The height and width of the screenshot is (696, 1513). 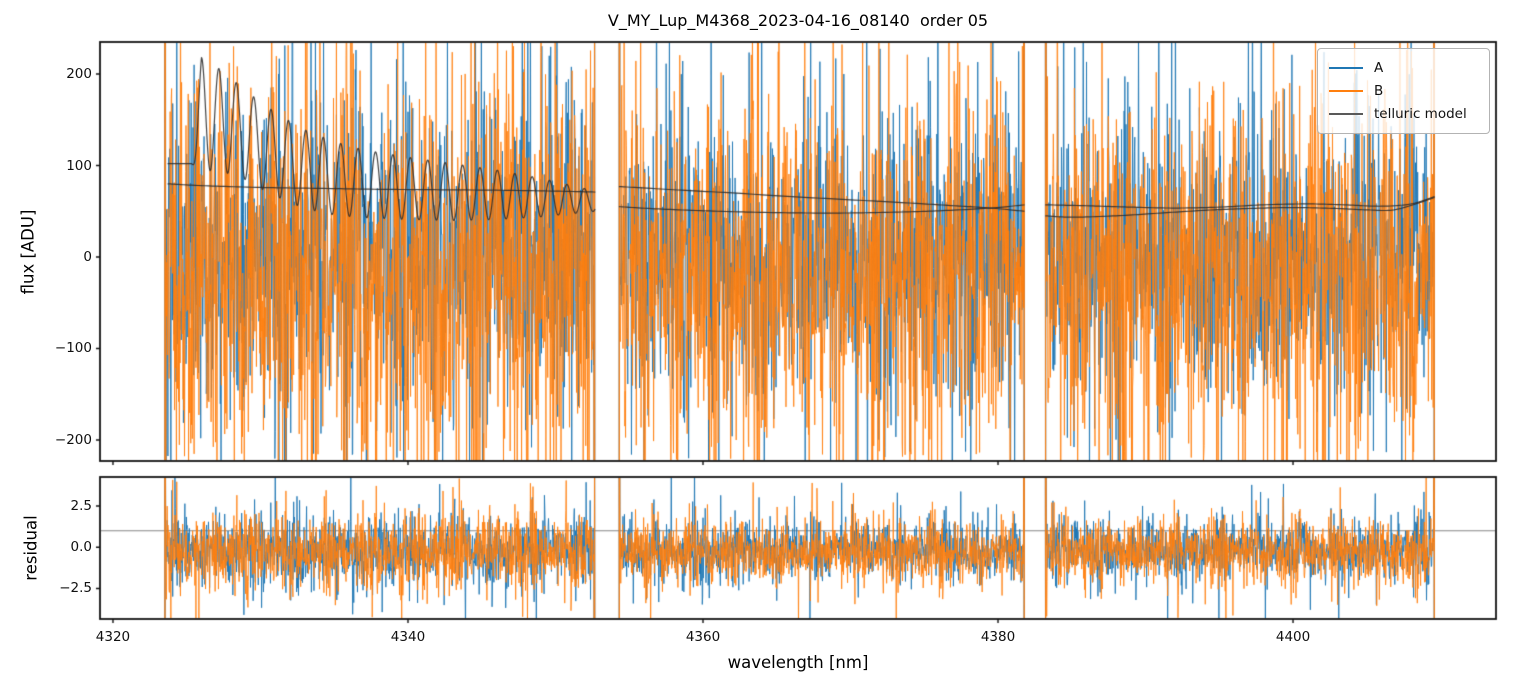 What do you see at coordinates (1420, 114) in the screenshot?
I see `legend-label-telluric: telluric model` at bounding box center [1420, 114].